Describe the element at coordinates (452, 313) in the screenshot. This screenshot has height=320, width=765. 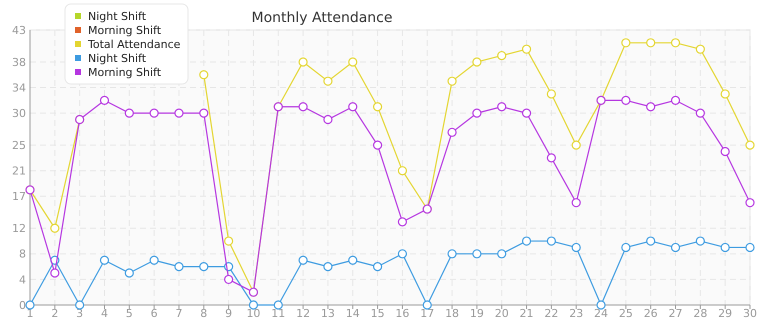
I see `x-tick-label: 18` at that location.